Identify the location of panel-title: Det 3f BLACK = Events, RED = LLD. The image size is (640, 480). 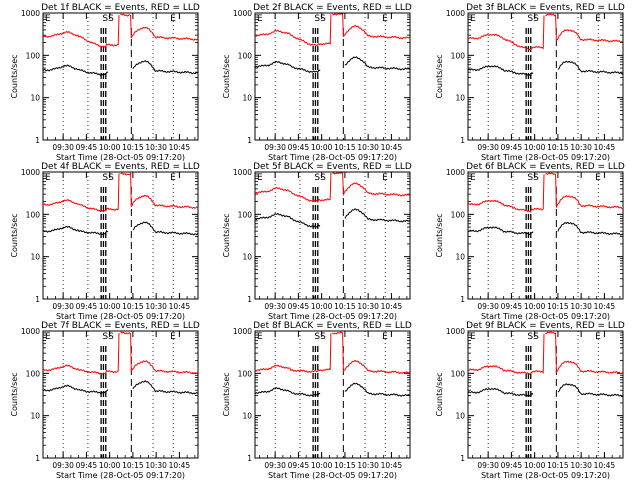
(545, 8).